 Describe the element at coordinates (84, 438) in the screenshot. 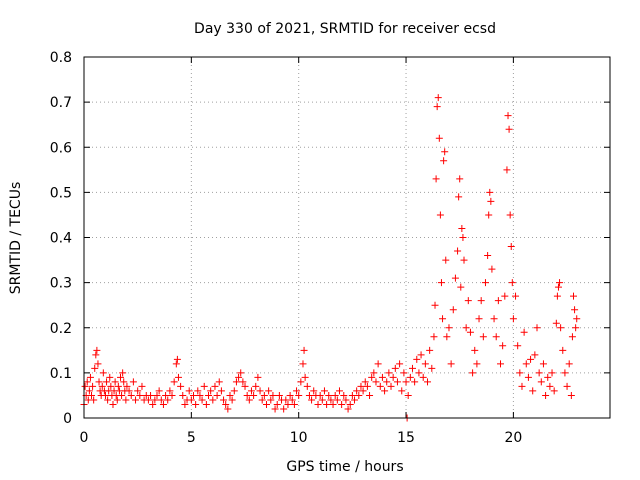

I see `x-tick-label: 0` at that location.